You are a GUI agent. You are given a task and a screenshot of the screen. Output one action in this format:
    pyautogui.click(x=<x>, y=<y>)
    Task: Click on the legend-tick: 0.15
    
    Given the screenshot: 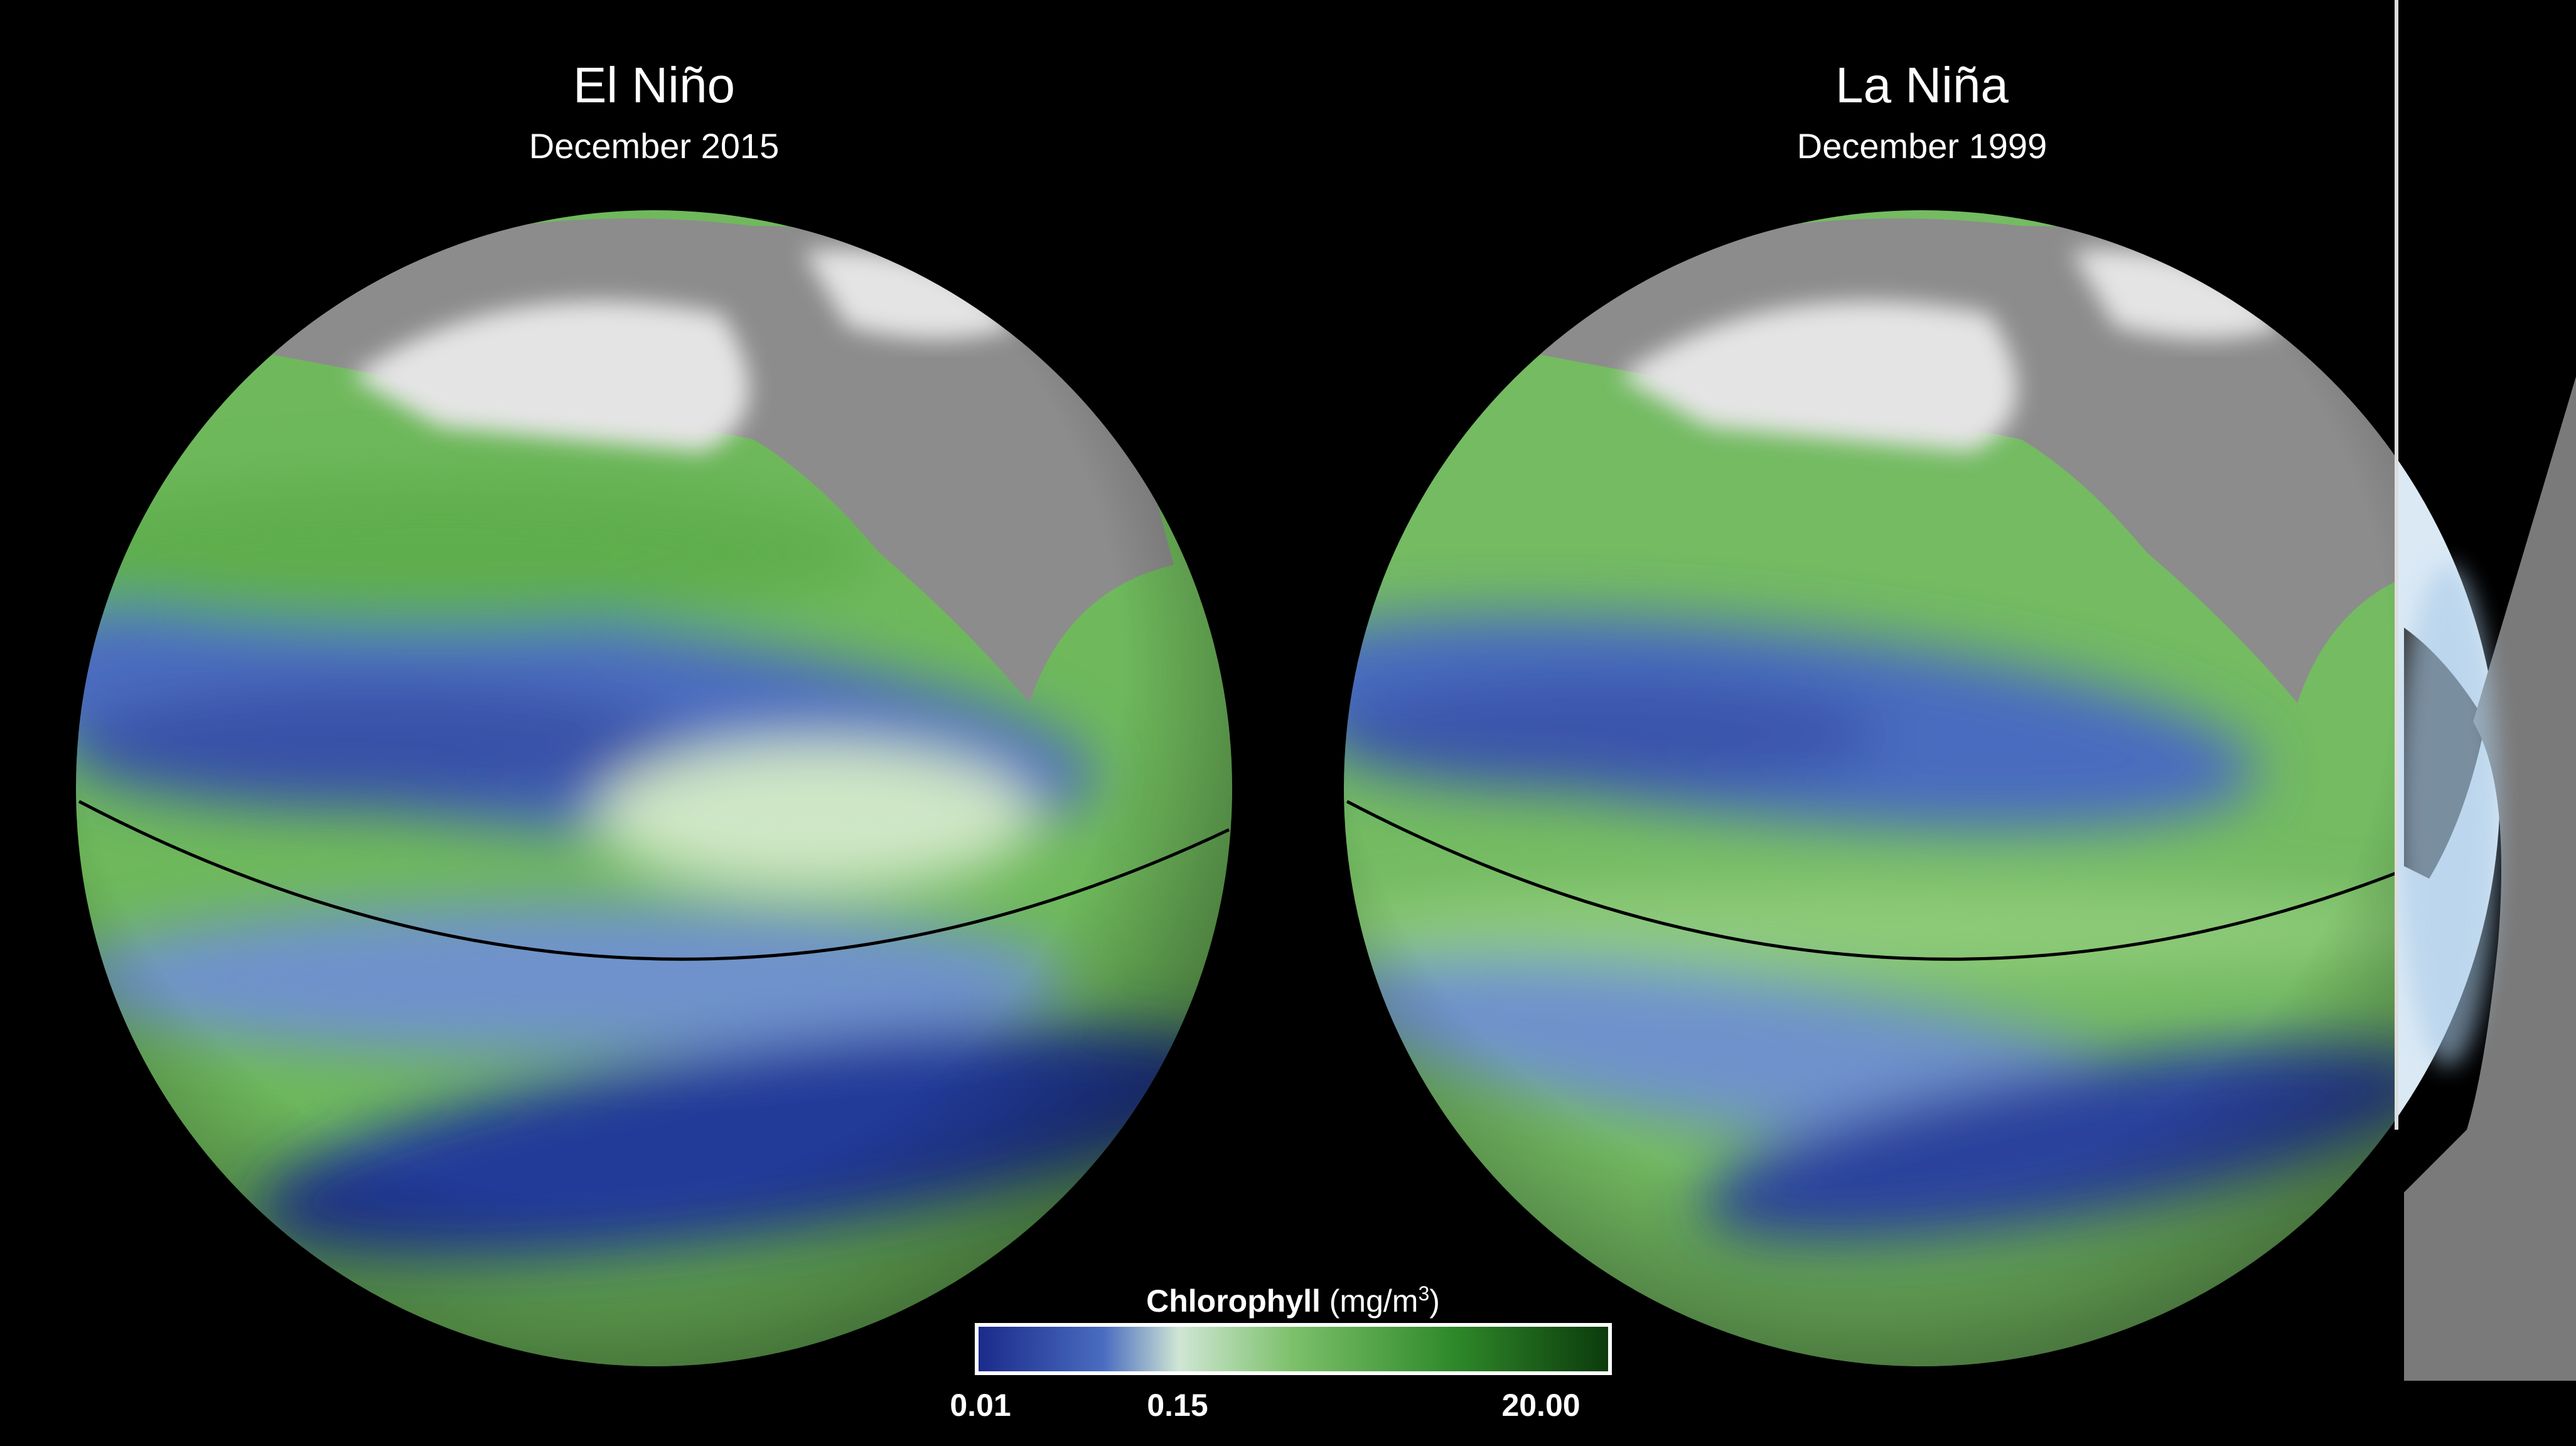 What is the action you would take?
    pyautogui.click(x=1177, y=1405)
    